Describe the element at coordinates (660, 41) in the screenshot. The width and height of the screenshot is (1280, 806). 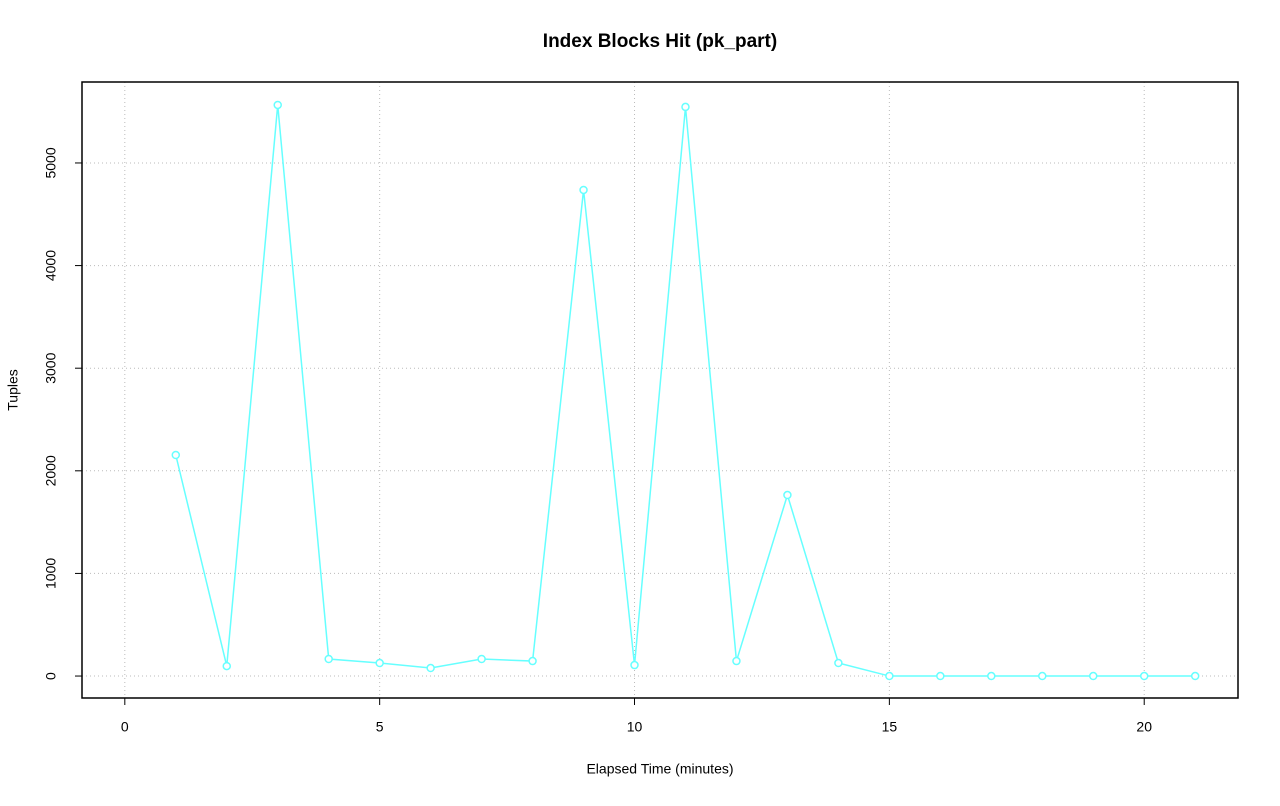
I see `chart-title: Index Blocks Hit (pk_part)` at that location.